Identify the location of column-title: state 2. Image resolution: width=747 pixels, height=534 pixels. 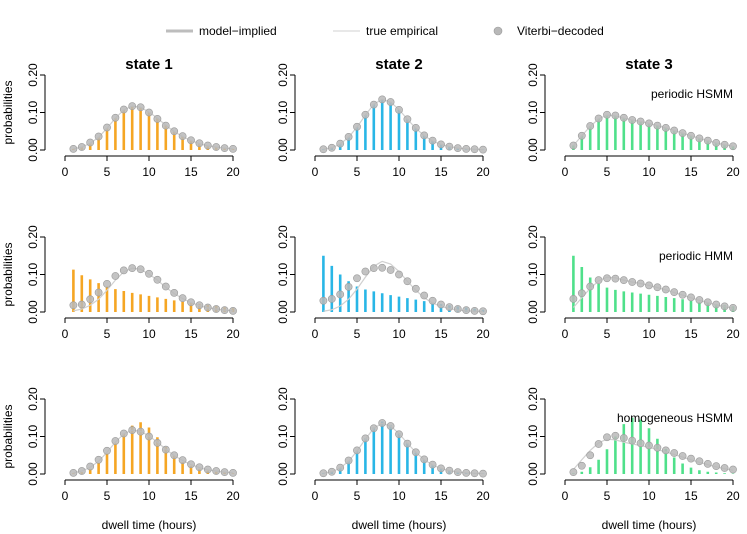
(399, 64).